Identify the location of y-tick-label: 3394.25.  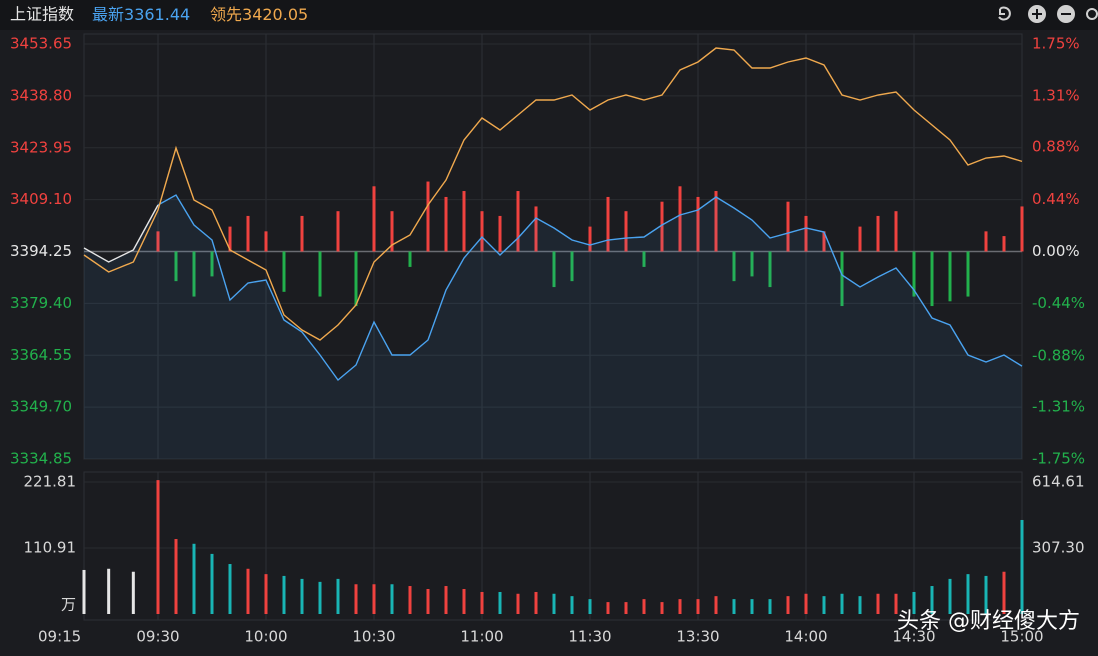
(41, 251).